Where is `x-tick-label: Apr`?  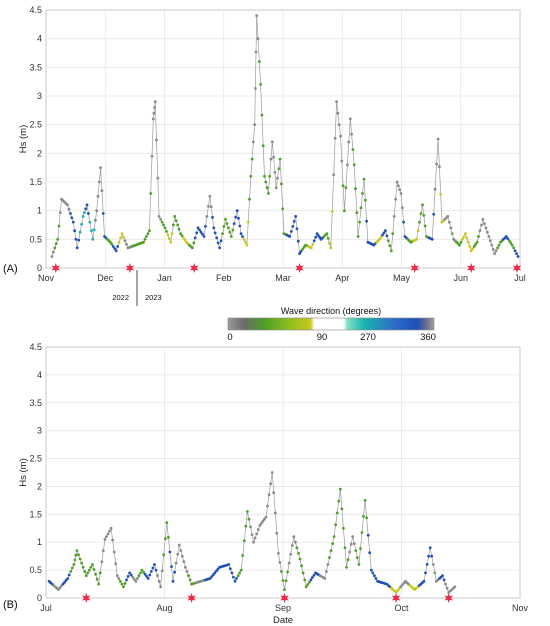 x-tick-label: Apr is located at coordinates (342, 278).